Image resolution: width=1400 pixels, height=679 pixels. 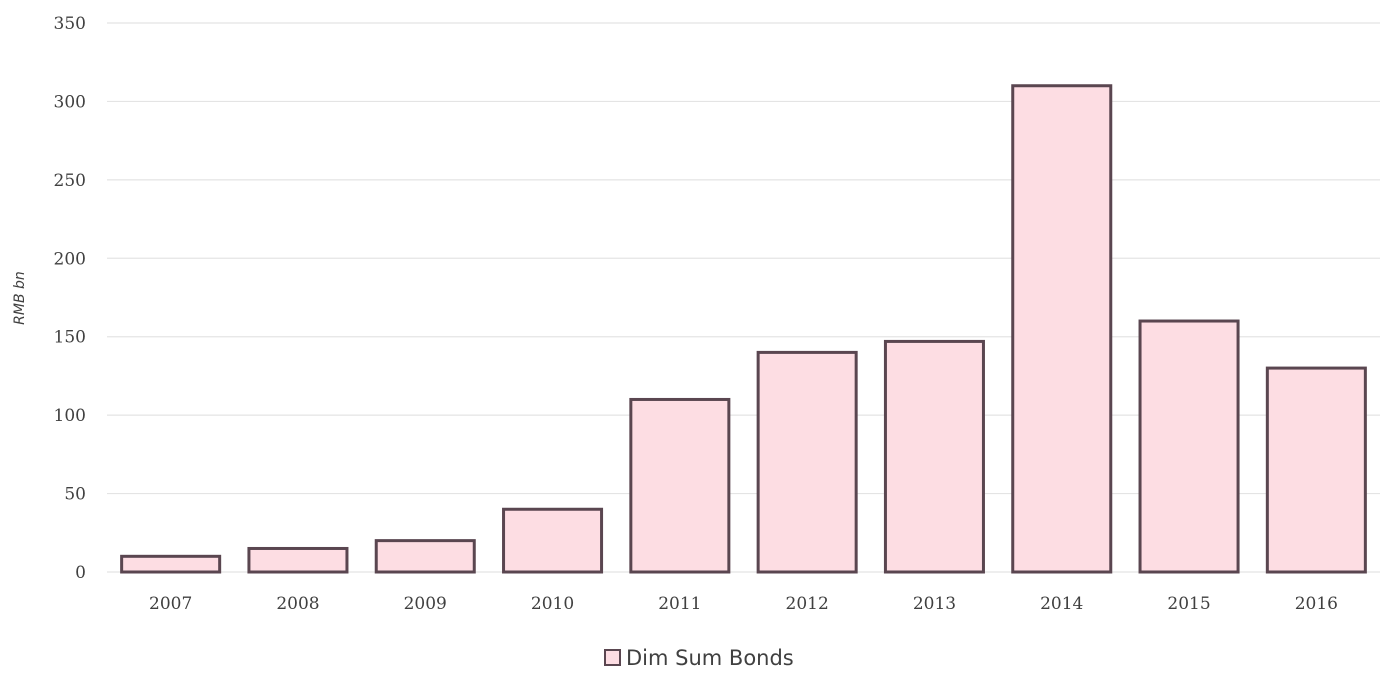 I want to click on x-tick-label: 2007, so click(x=170, y=604).